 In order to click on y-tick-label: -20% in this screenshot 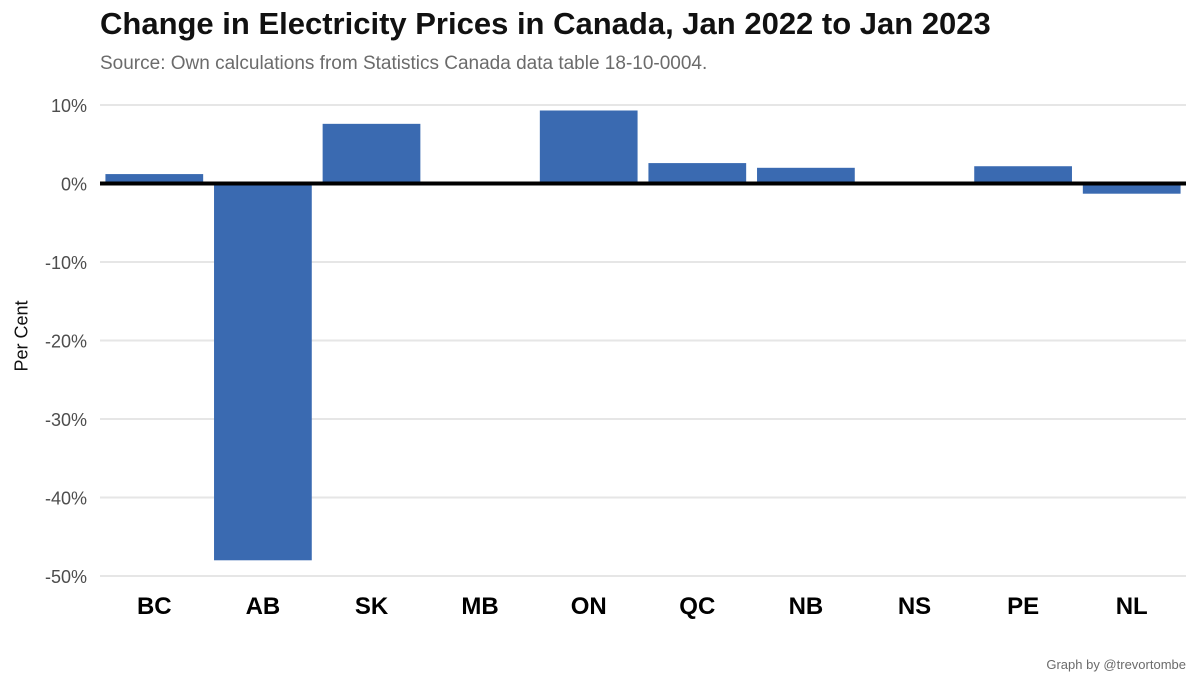, I will do `click(66, 342)`.